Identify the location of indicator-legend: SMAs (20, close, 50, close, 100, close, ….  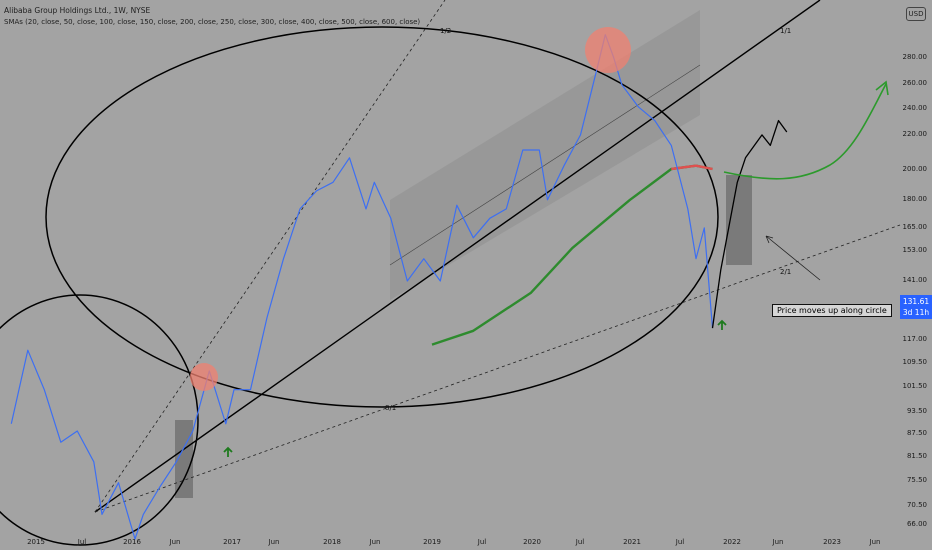
(212, 22).